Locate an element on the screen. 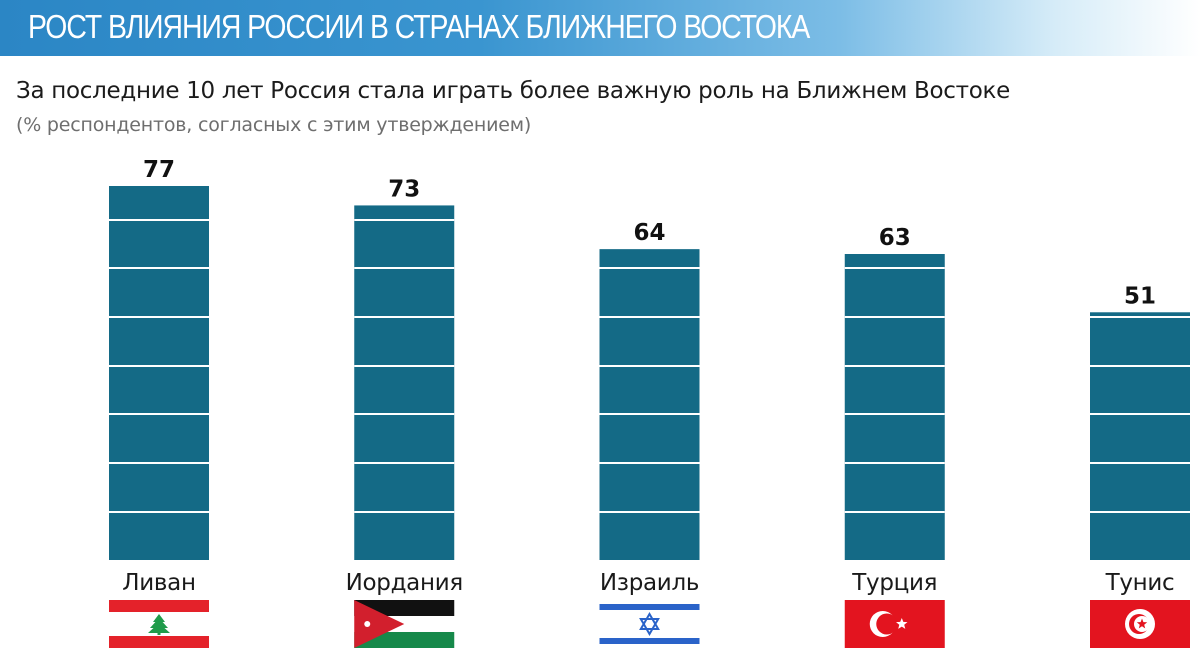  data-label: 63 is located at coordinates (895, 238).